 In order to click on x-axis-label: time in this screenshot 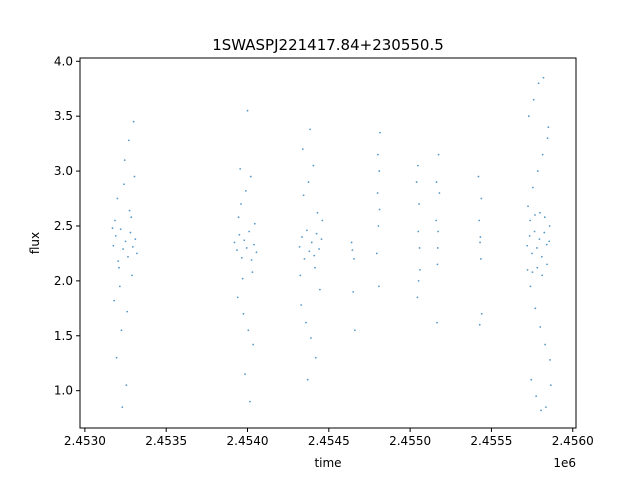, I will do `click(327, 463)`.